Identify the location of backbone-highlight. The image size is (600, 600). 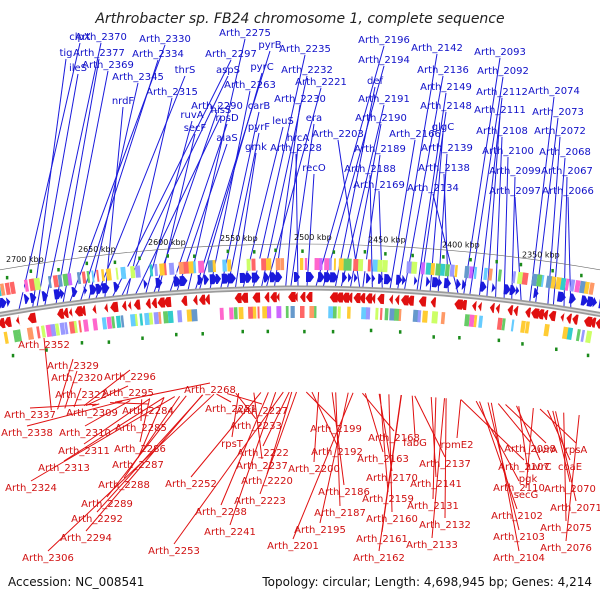
(300, 301).